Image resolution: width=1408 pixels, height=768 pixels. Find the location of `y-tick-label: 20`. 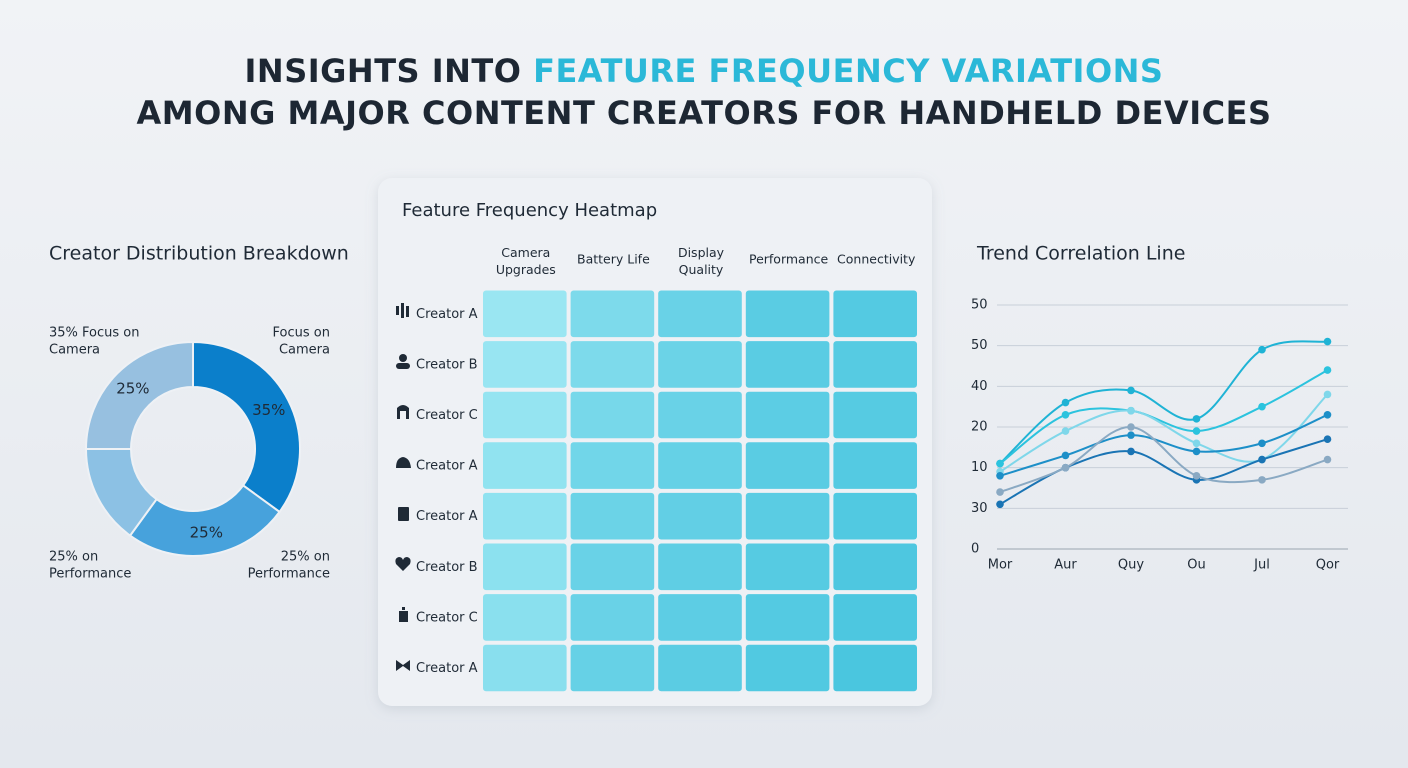

y-tick-label: 20 is located at coordinates (979, 427).